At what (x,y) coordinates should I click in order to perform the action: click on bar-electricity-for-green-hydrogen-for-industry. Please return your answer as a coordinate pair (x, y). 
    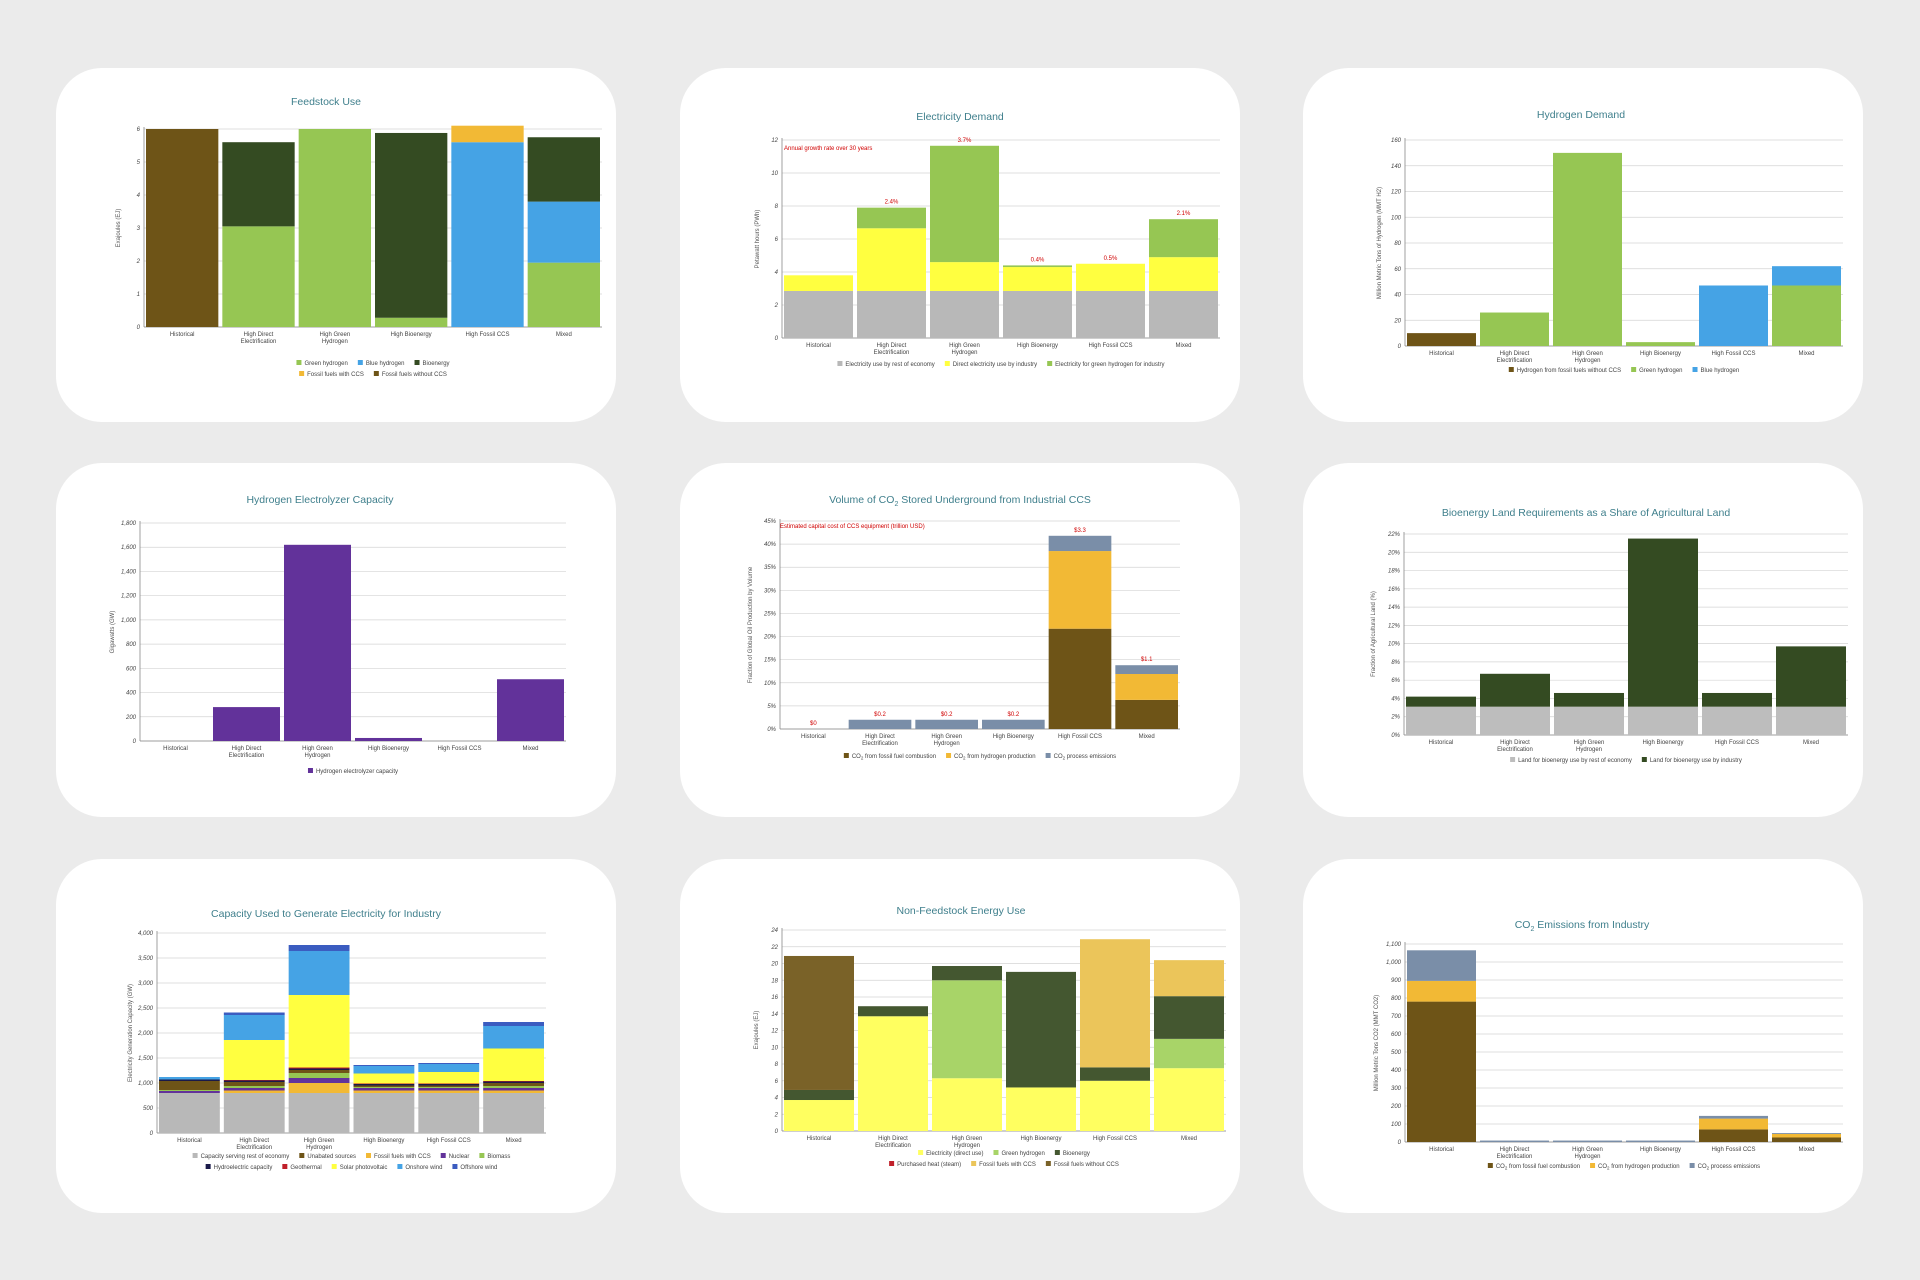
    Looking at the image, I should click on (964, 204).